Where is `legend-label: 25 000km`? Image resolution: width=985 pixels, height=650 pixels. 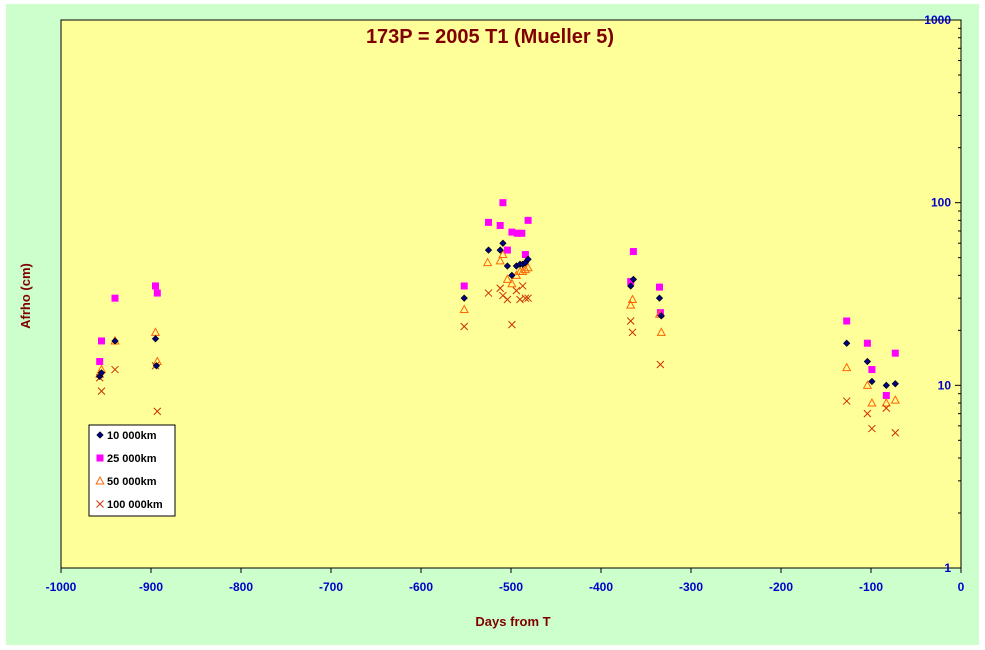
legend-label: 25 000km is located at coordinates (132, 459).